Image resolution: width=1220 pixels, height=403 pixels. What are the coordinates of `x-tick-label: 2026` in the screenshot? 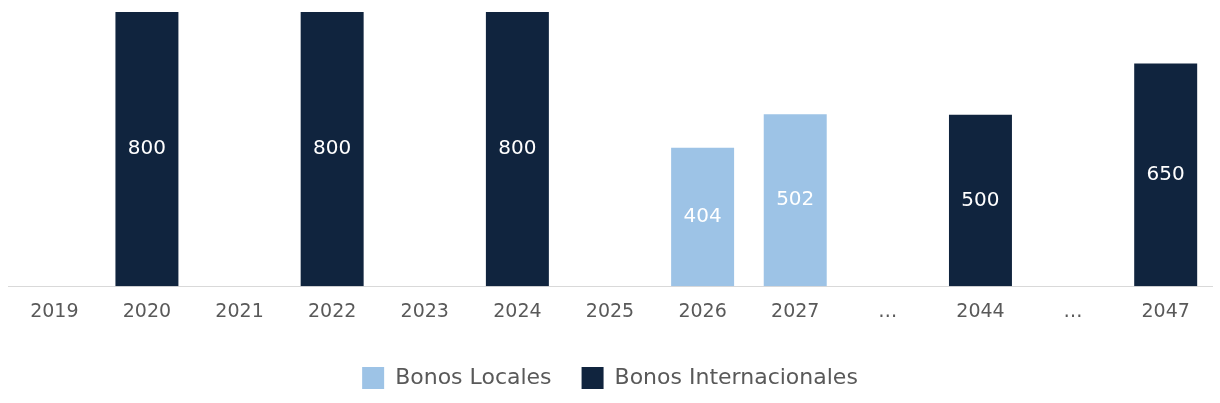 It's located at (702, 309).